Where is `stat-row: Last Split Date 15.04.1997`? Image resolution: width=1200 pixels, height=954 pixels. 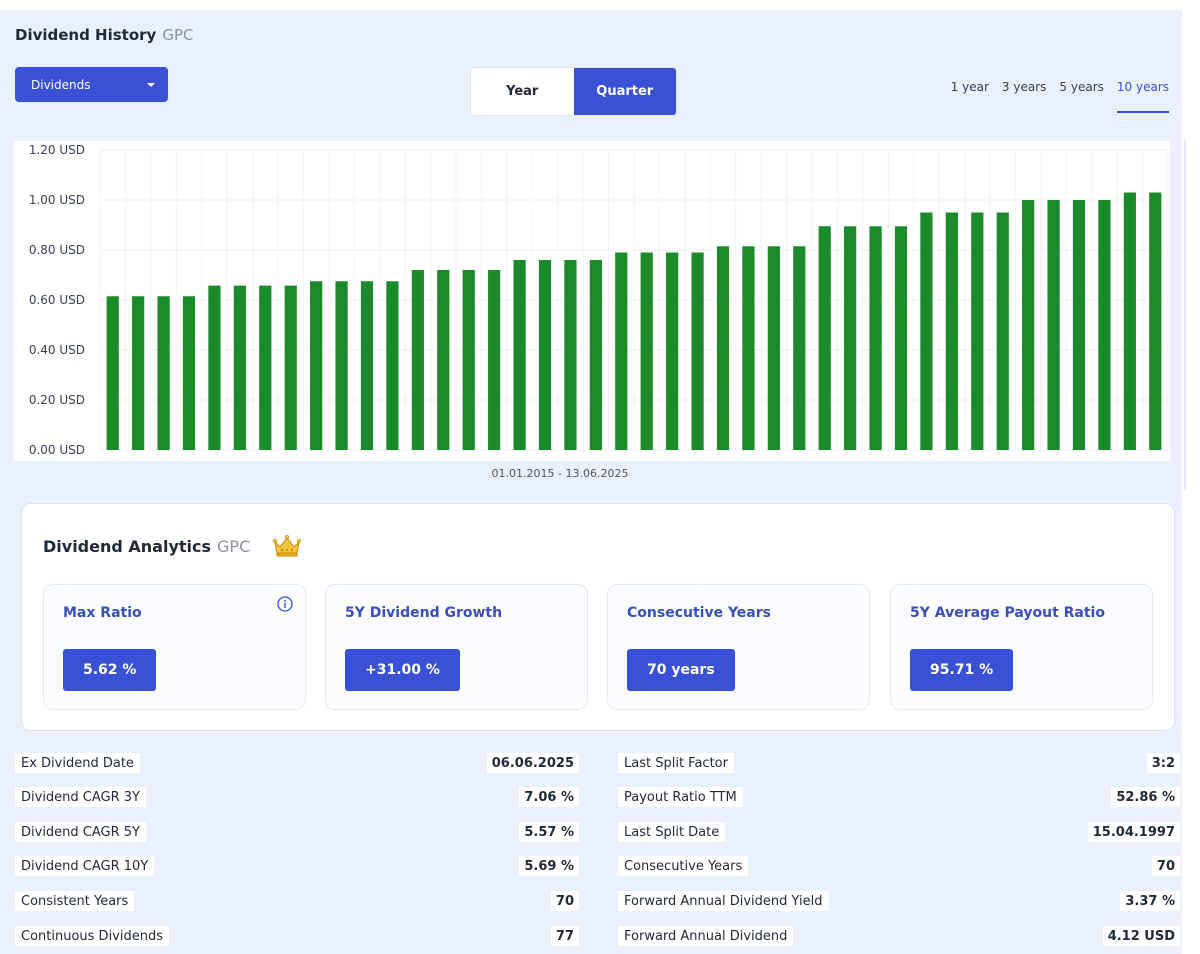
stat-row: Last Split Date 15.04.1997 is located at coordinates (899, 832).